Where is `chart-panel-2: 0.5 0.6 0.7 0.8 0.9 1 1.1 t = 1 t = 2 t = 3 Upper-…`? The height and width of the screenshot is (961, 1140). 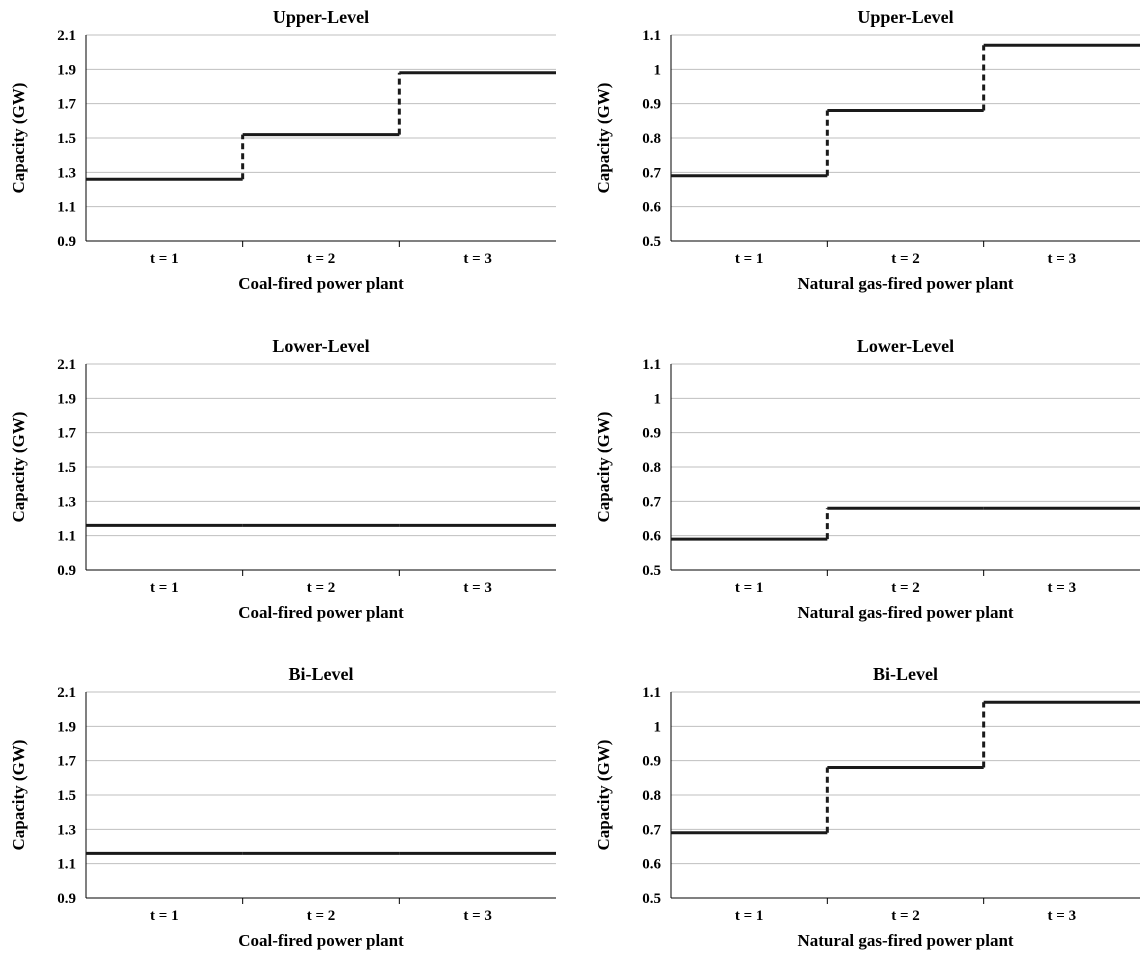 chart-panel-2: 0.5 0.6 0.7 0.8 0.9 1 1.1 t = 1 t = 2 t = 3 Upper-… is located at coordinates (867, 150).